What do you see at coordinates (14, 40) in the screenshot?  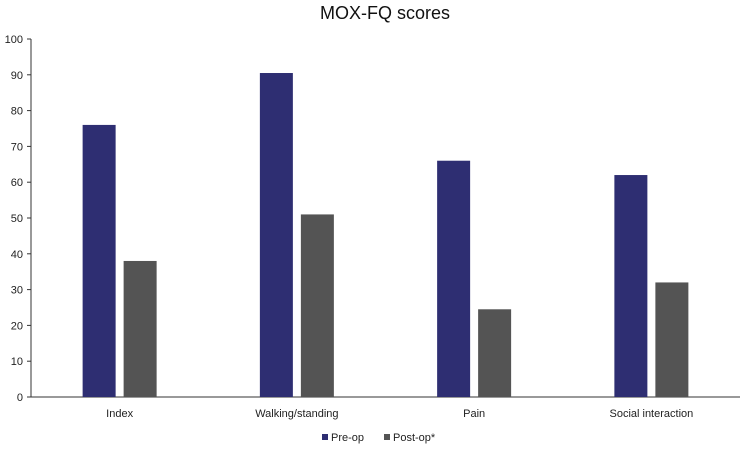 I see `y-tick-label: 100` at bounding box center [14, 40].